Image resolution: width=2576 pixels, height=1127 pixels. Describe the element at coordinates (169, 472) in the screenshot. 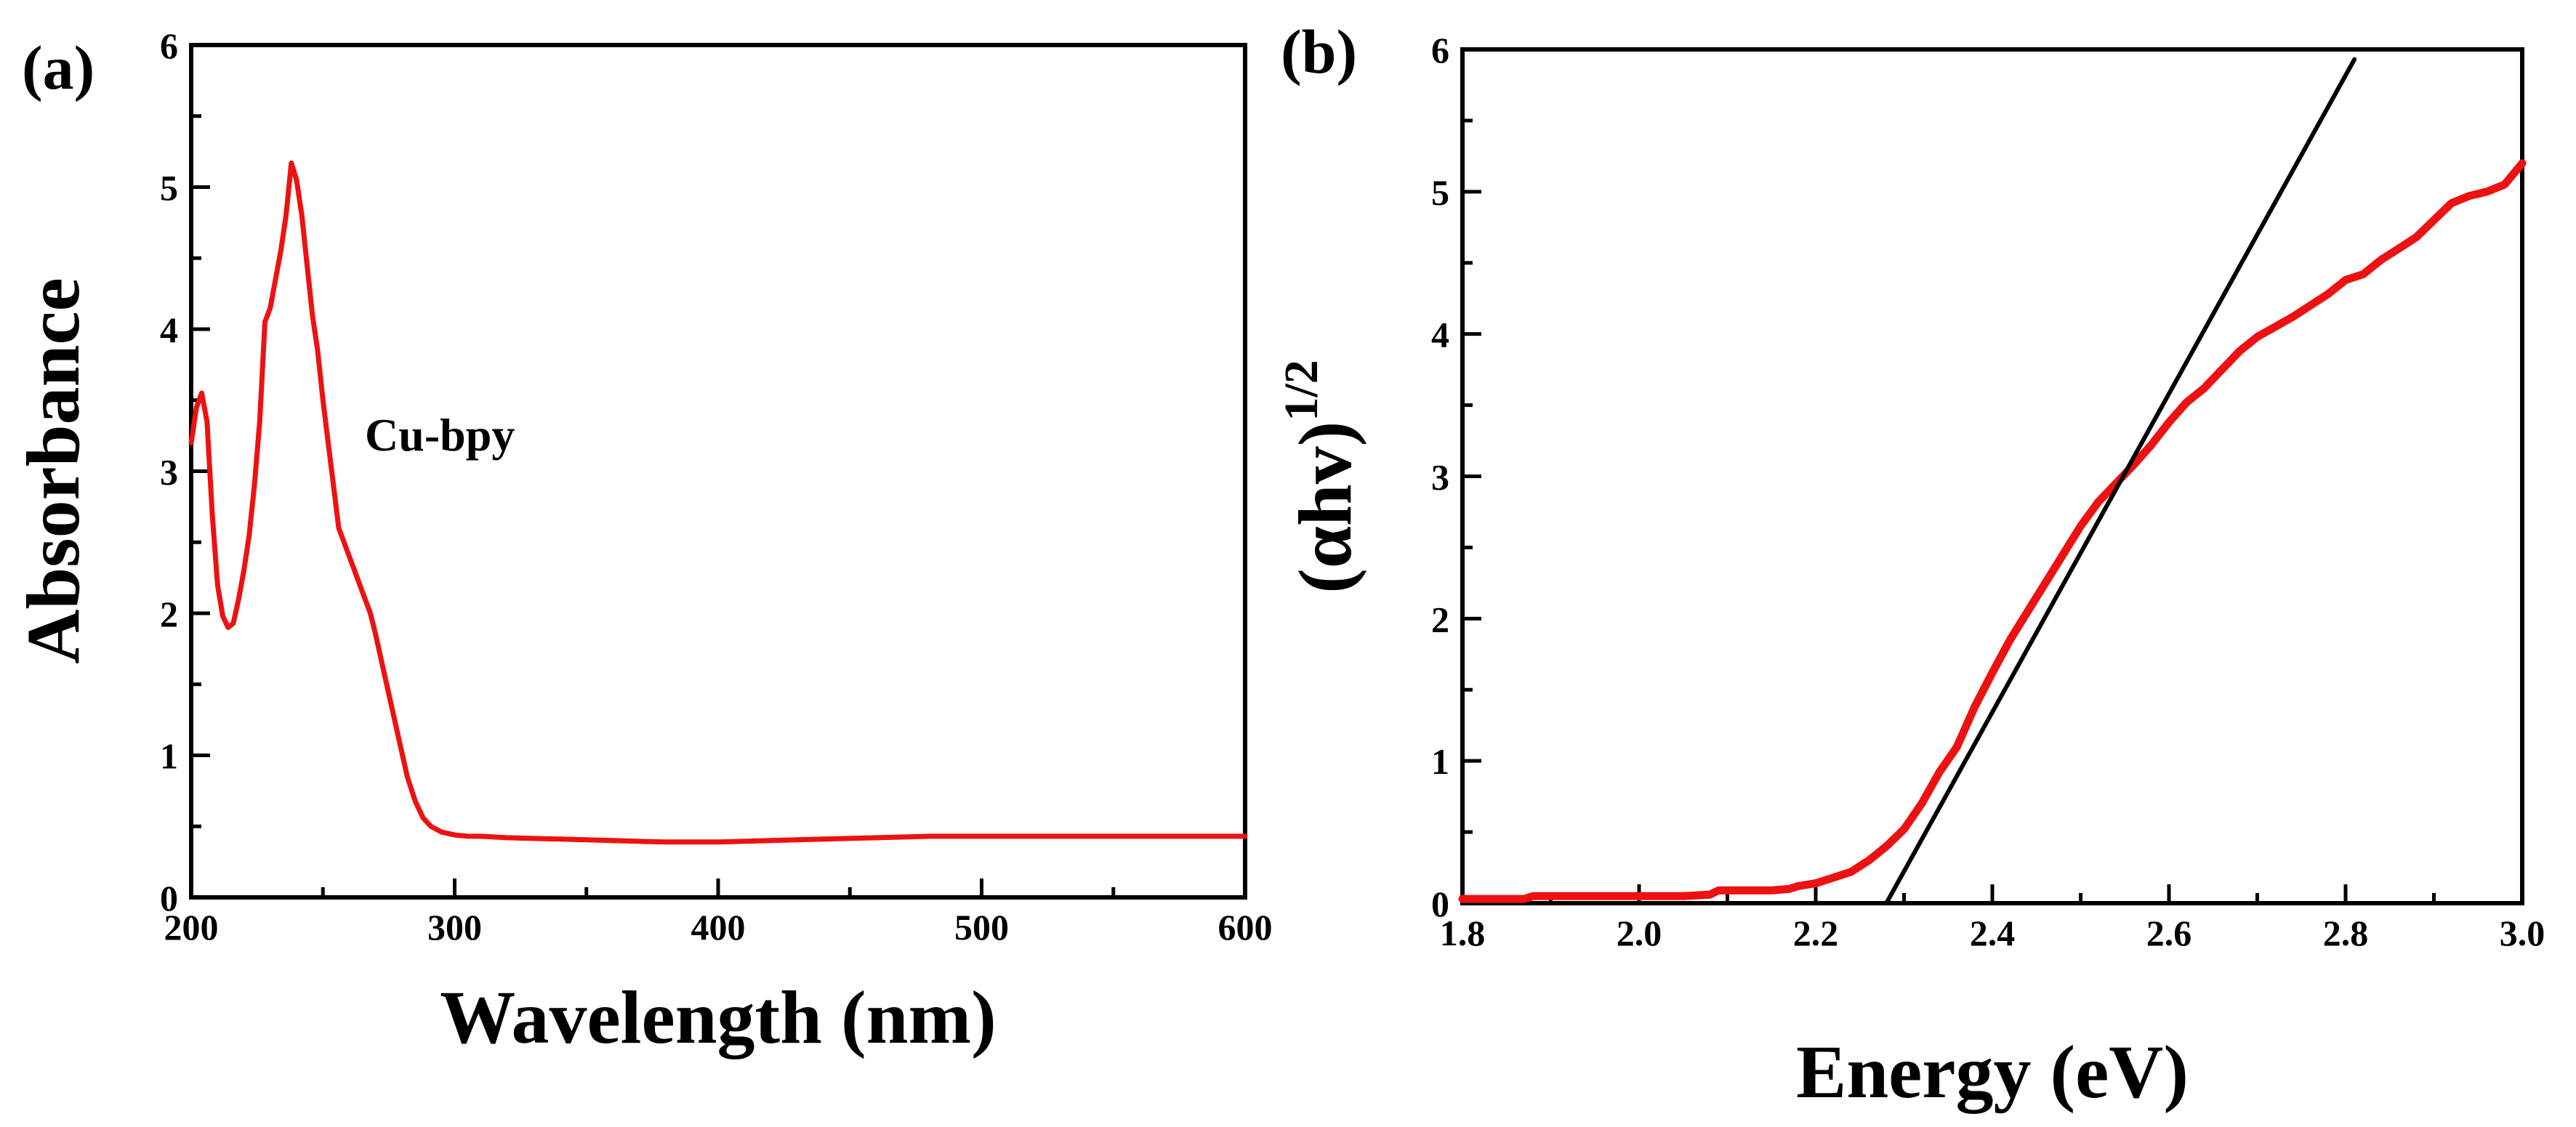

I see `panel-a-y-tick-label: 3` at that location.